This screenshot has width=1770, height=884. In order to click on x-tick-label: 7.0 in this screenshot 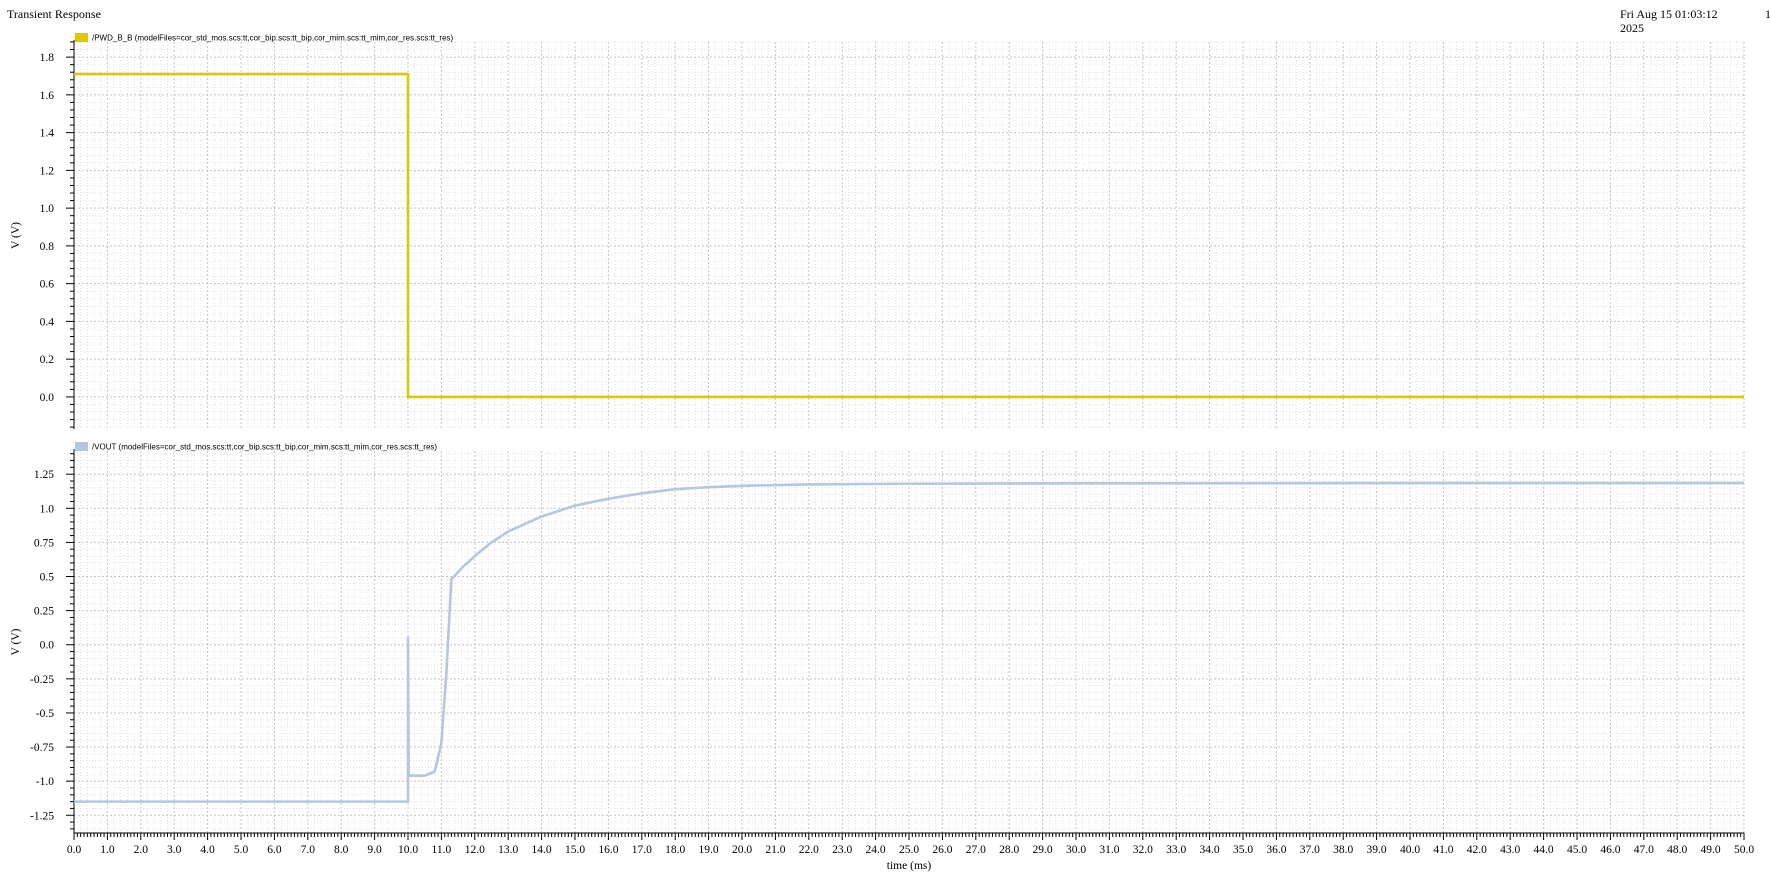, I will do `click(308, 850)`.